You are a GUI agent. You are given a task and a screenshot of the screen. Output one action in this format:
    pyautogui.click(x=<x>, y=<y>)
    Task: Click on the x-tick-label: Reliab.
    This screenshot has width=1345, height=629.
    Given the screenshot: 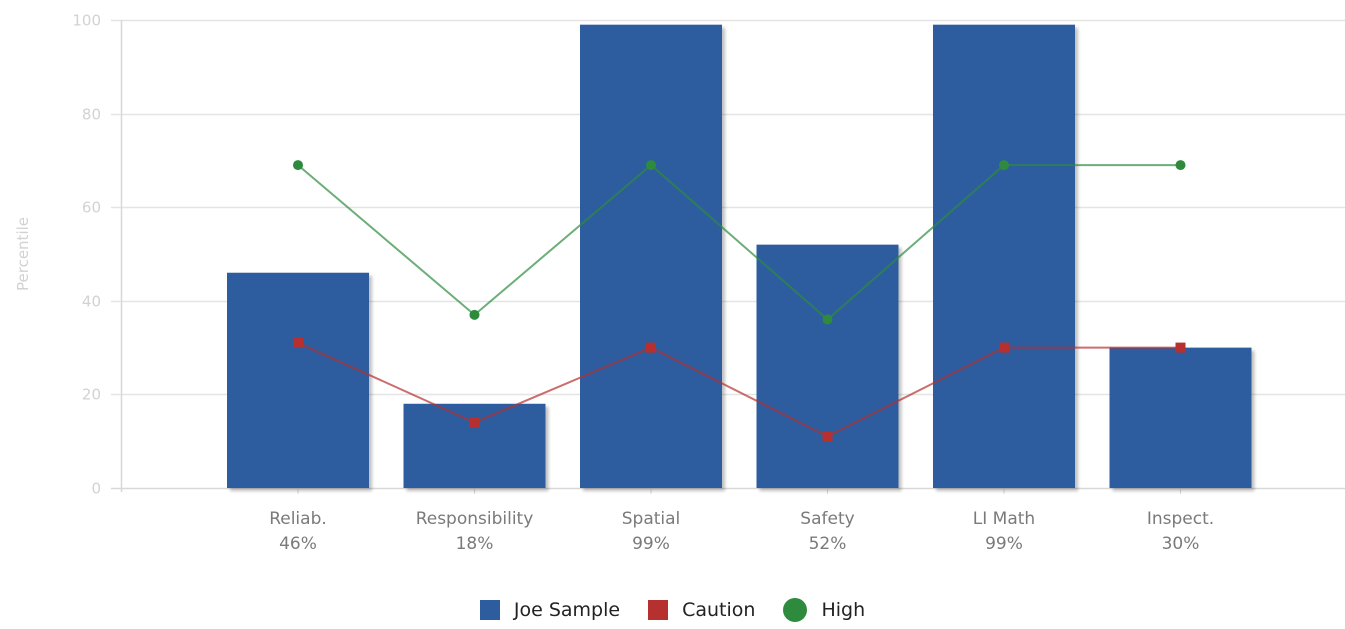 What is the action you would take?
    pyautogui.click(x=298, y=519)
    